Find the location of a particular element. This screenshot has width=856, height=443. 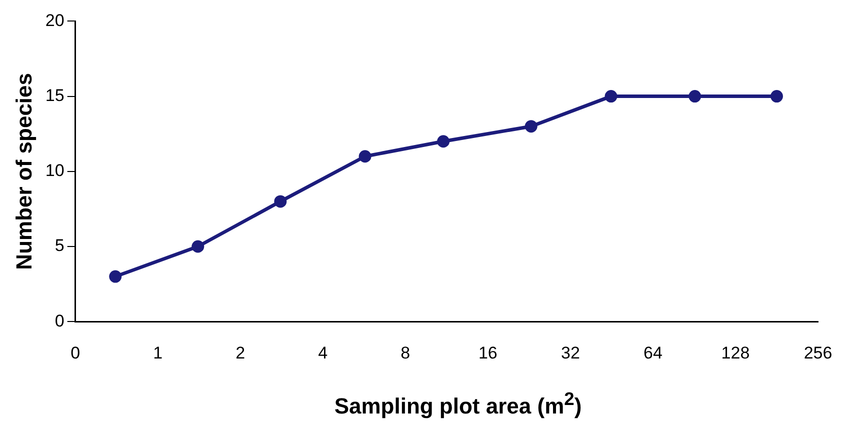

x-tick-label: 16 is located at coordinates (488, 352).